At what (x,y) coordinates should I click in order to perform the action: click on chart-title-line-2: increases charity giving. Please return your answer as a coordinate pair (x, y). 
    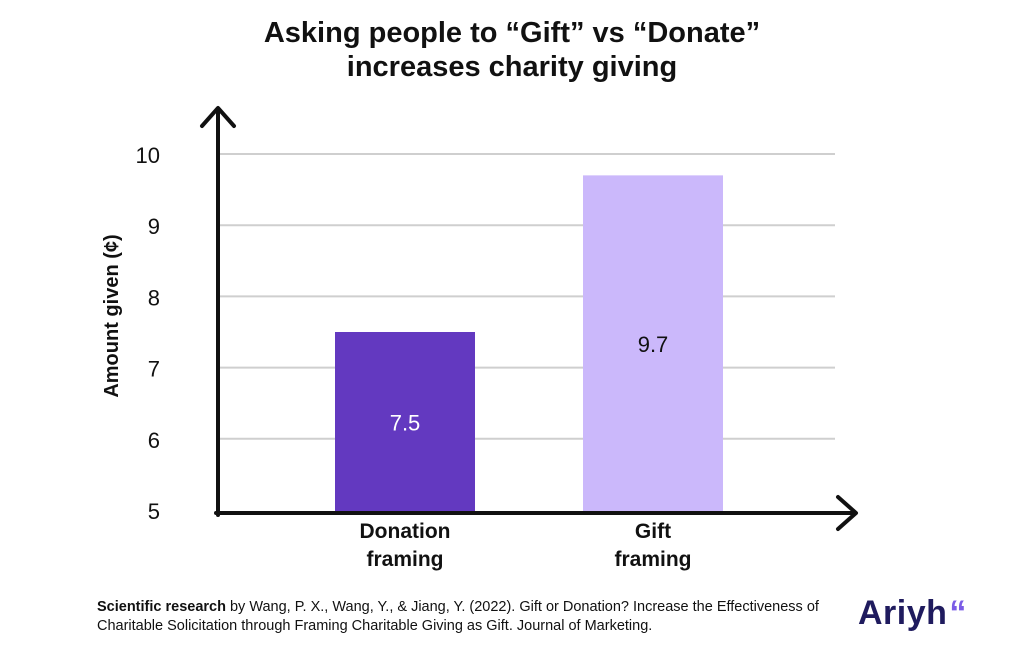
    Looking at the image, I should click on (512, 67).